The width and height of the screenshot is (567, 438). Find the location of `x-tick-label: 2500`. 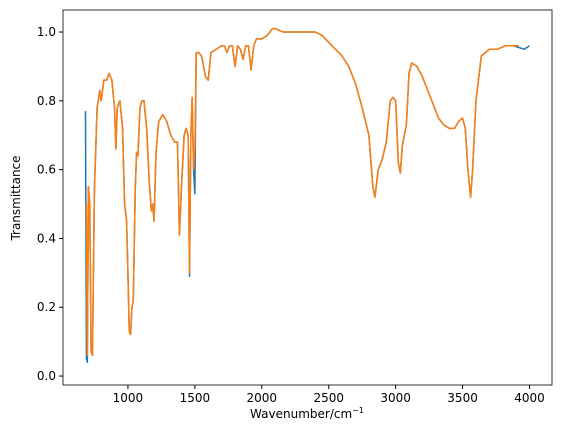

x-tick-label: 2500 is located at coordinates (328, 398).